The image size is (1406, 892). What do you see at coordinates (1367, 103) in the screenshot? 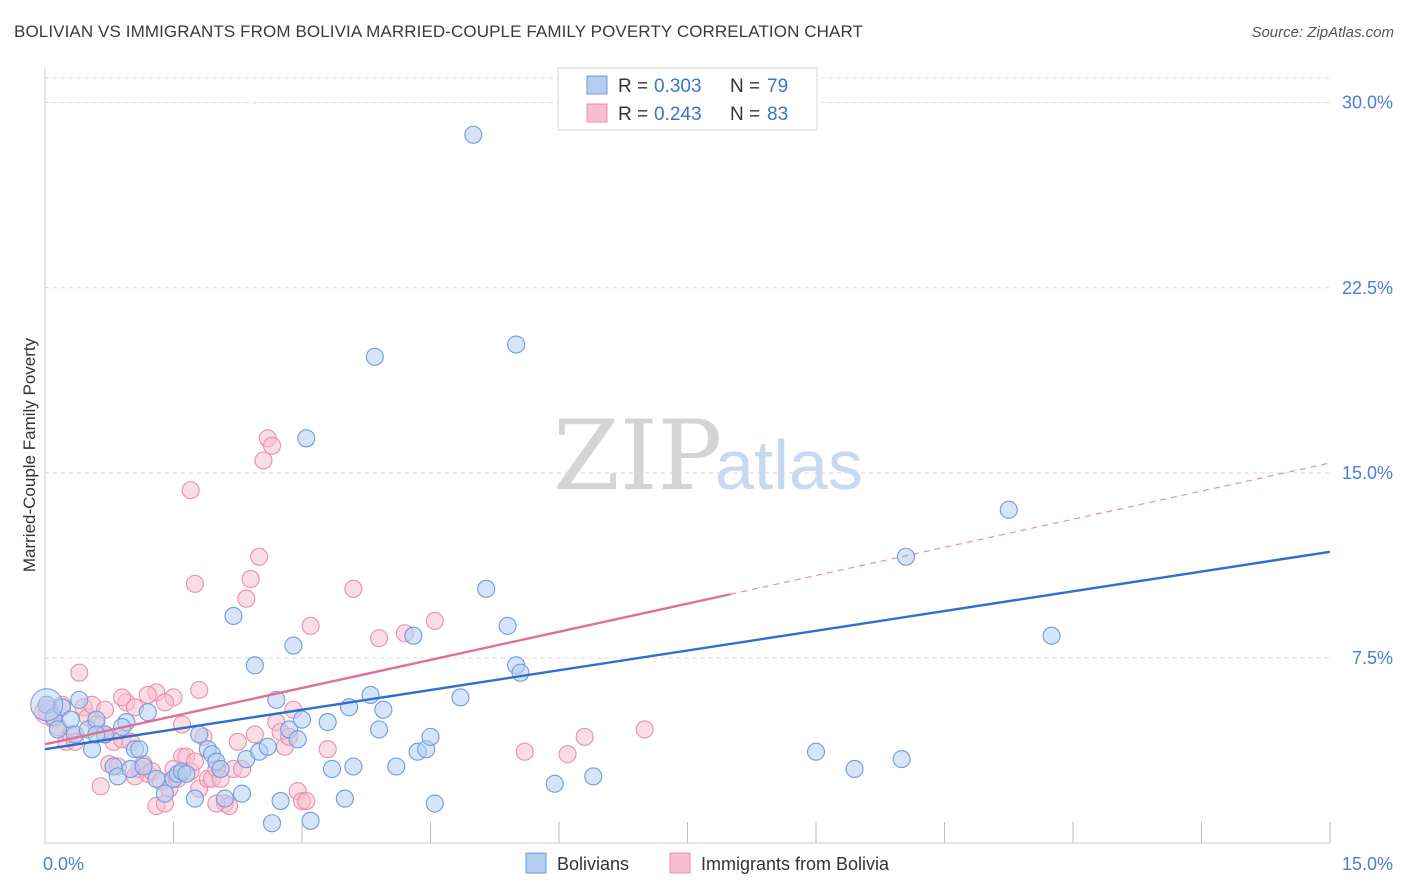
I see `y-tick-label-3: 30.0%` at bounding box center [1367, 103].